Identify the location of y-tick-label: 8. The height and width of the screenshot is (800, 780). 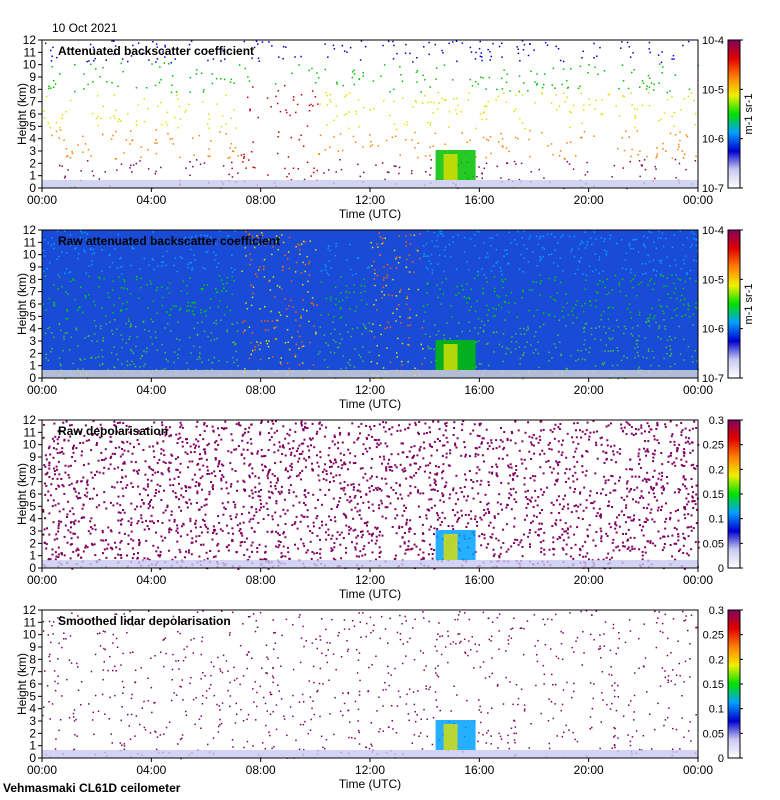
(32, 89).